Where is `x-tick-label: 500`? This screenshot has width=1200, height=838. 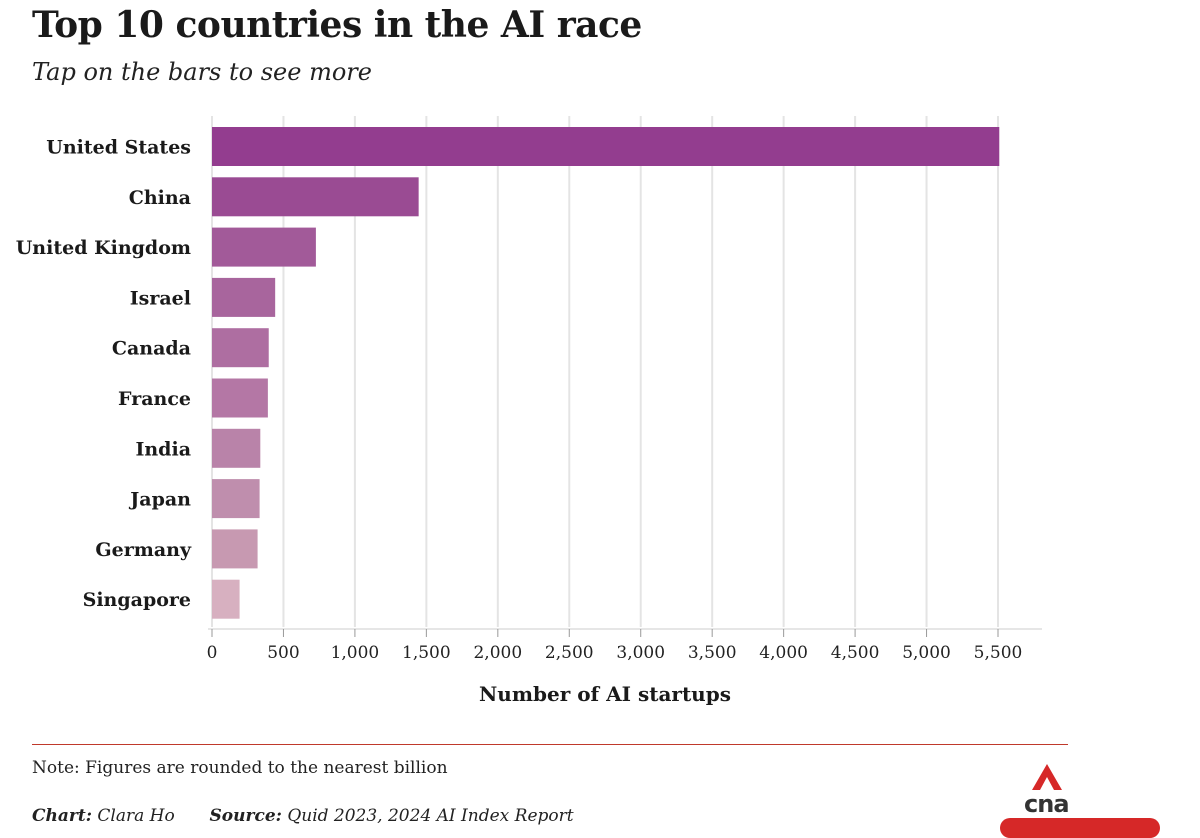
x-tick-label: 500 is located at coordinates (283, 653).